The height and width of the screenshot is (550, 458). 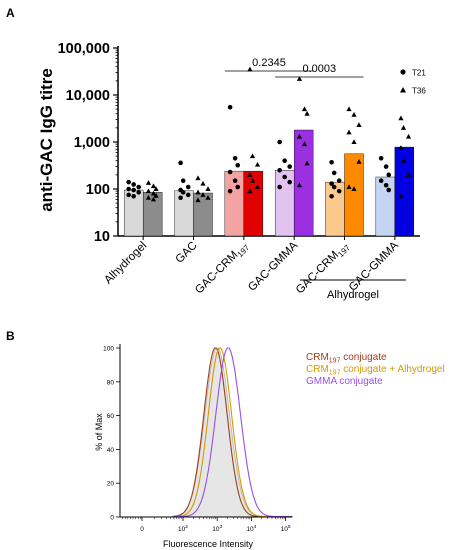 I want to click on y-tick-label: 100,000, so click(x=84, y=49).